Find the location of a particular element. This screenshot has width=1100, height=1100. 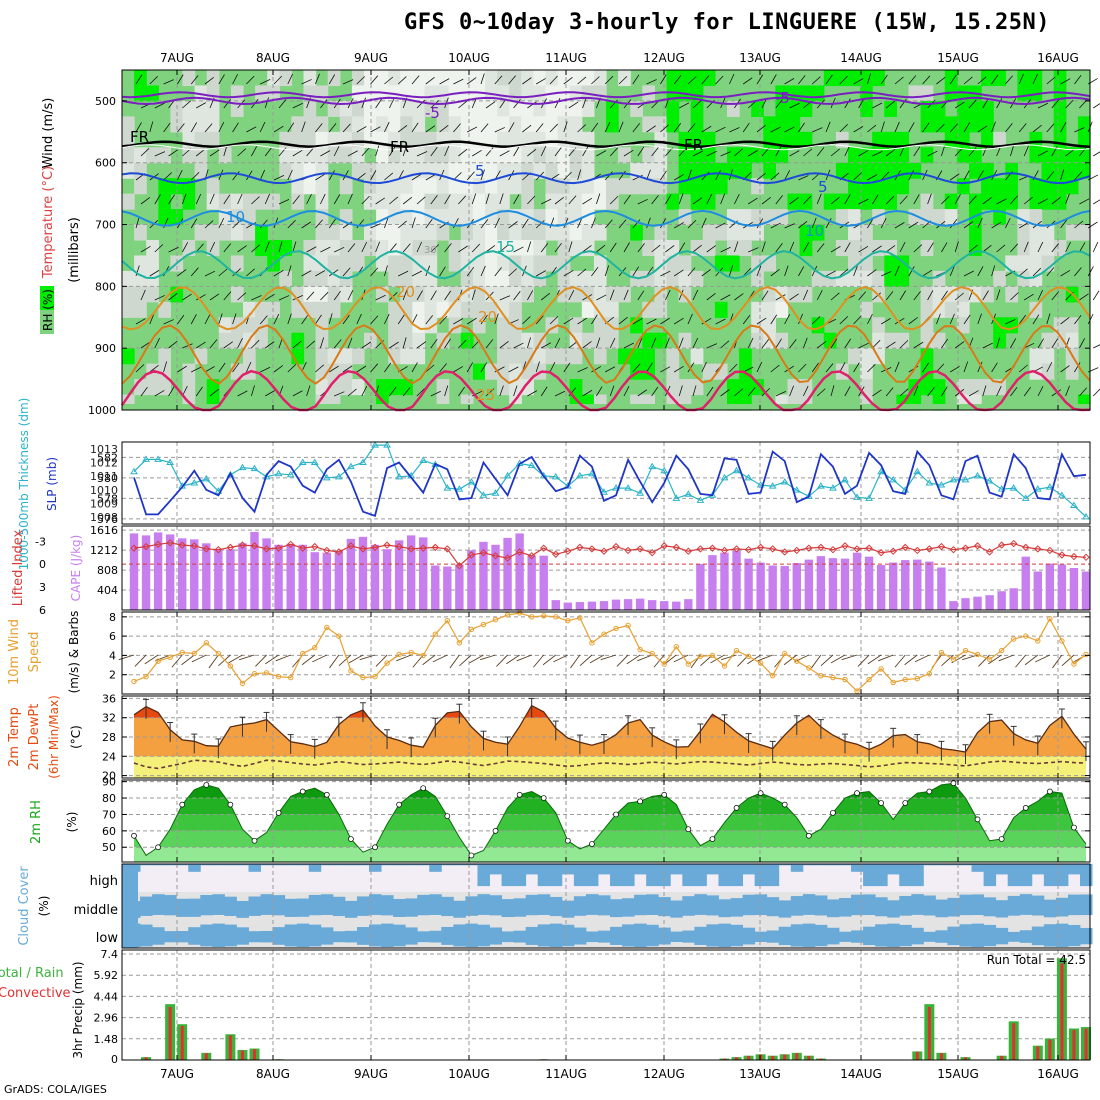

thickness-tick-label: 578 is located at coordinates (107, 498).